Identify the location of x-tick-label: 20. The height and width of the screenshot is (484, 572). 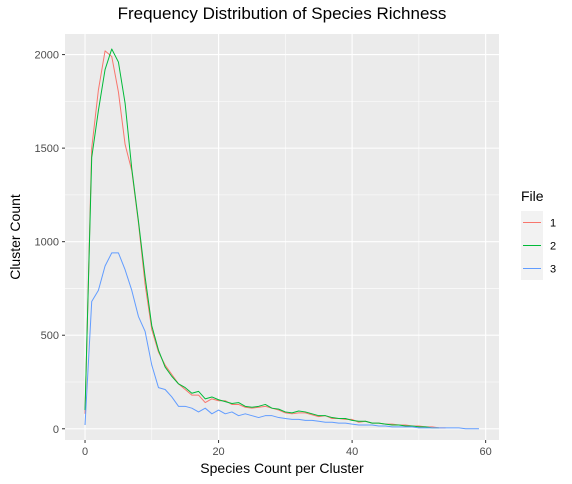
(218, 452).